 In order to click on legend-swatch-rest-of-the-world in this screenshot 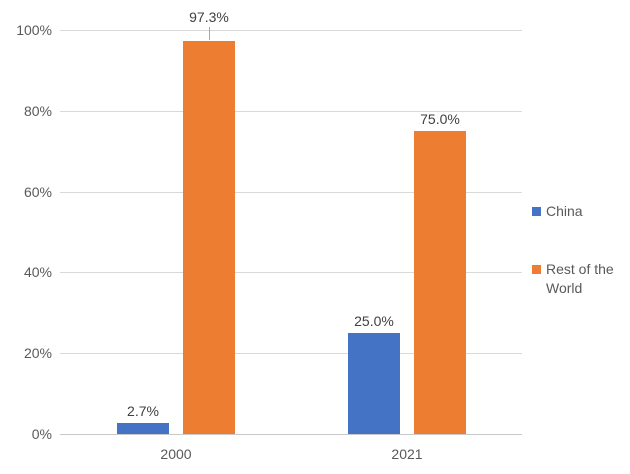, I will do `click(536, 269)`.